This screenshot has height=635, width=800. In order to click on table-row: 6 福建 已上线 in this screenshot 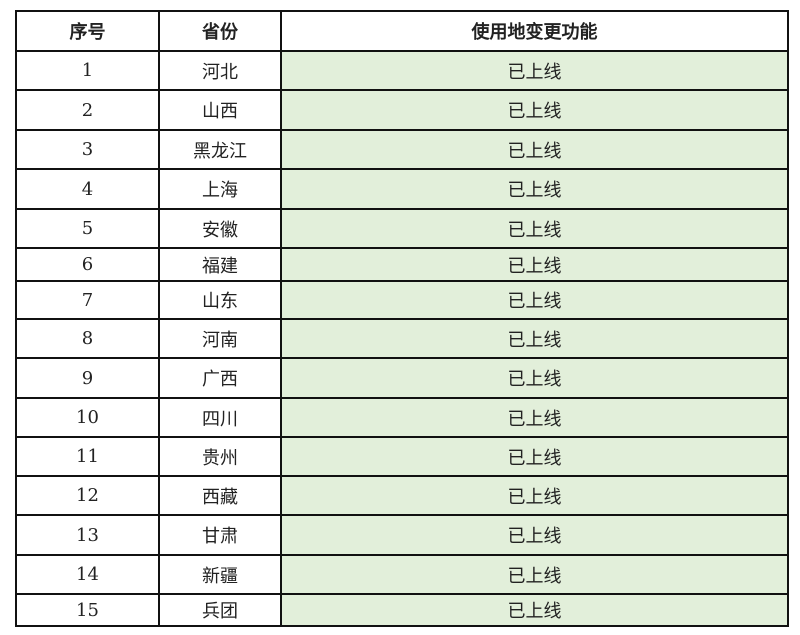, I will do `click(402, 264)`.